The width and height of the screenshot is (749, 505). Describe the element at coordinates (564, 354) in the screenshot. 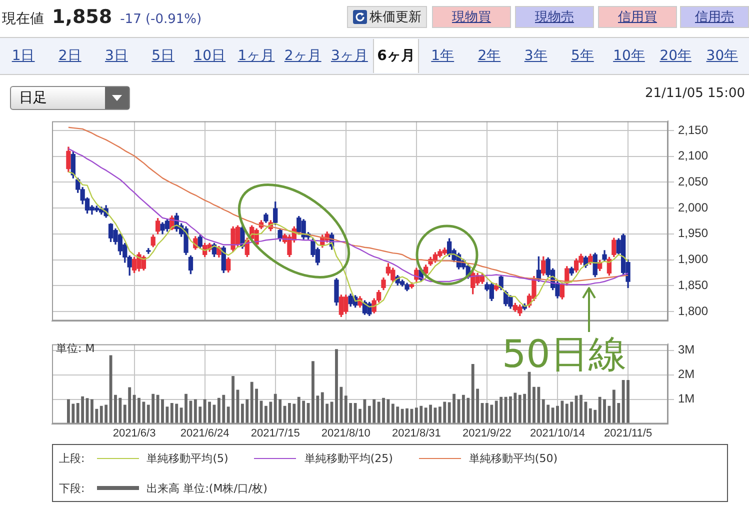

I see `annotation: 50日線` at that location.